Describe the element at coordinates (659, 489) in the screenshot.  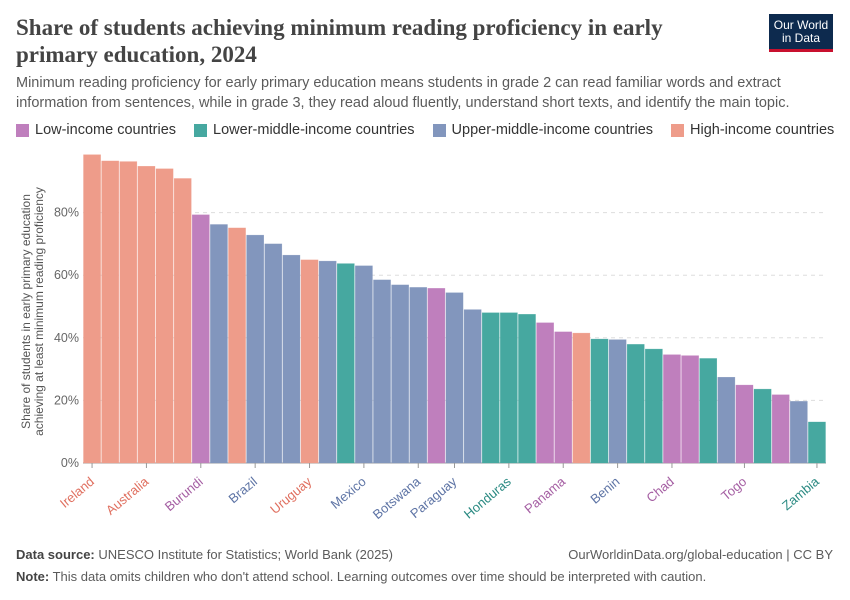
I see `x-tick-label: Chad` at that location.